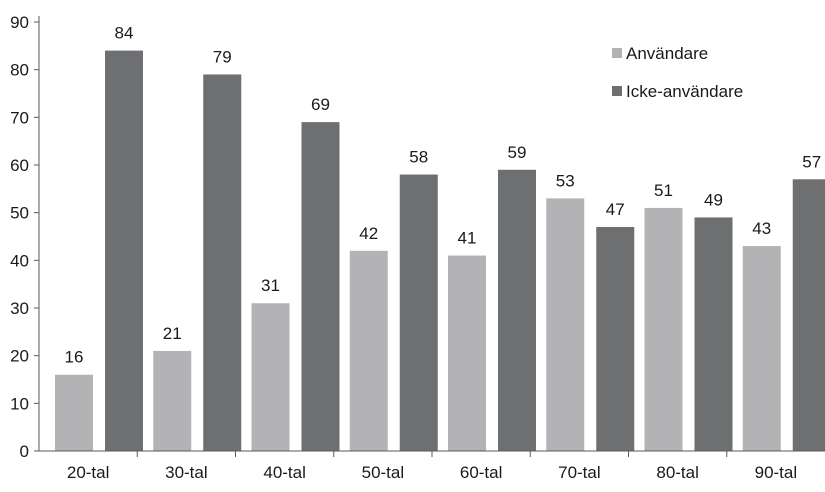 The width and height of the screenshot is (825, 492). Describe the element at coordinates (418, 157) in the screenshot. I see `data-label-icke-anvandare-50-tal: 58` at that location.